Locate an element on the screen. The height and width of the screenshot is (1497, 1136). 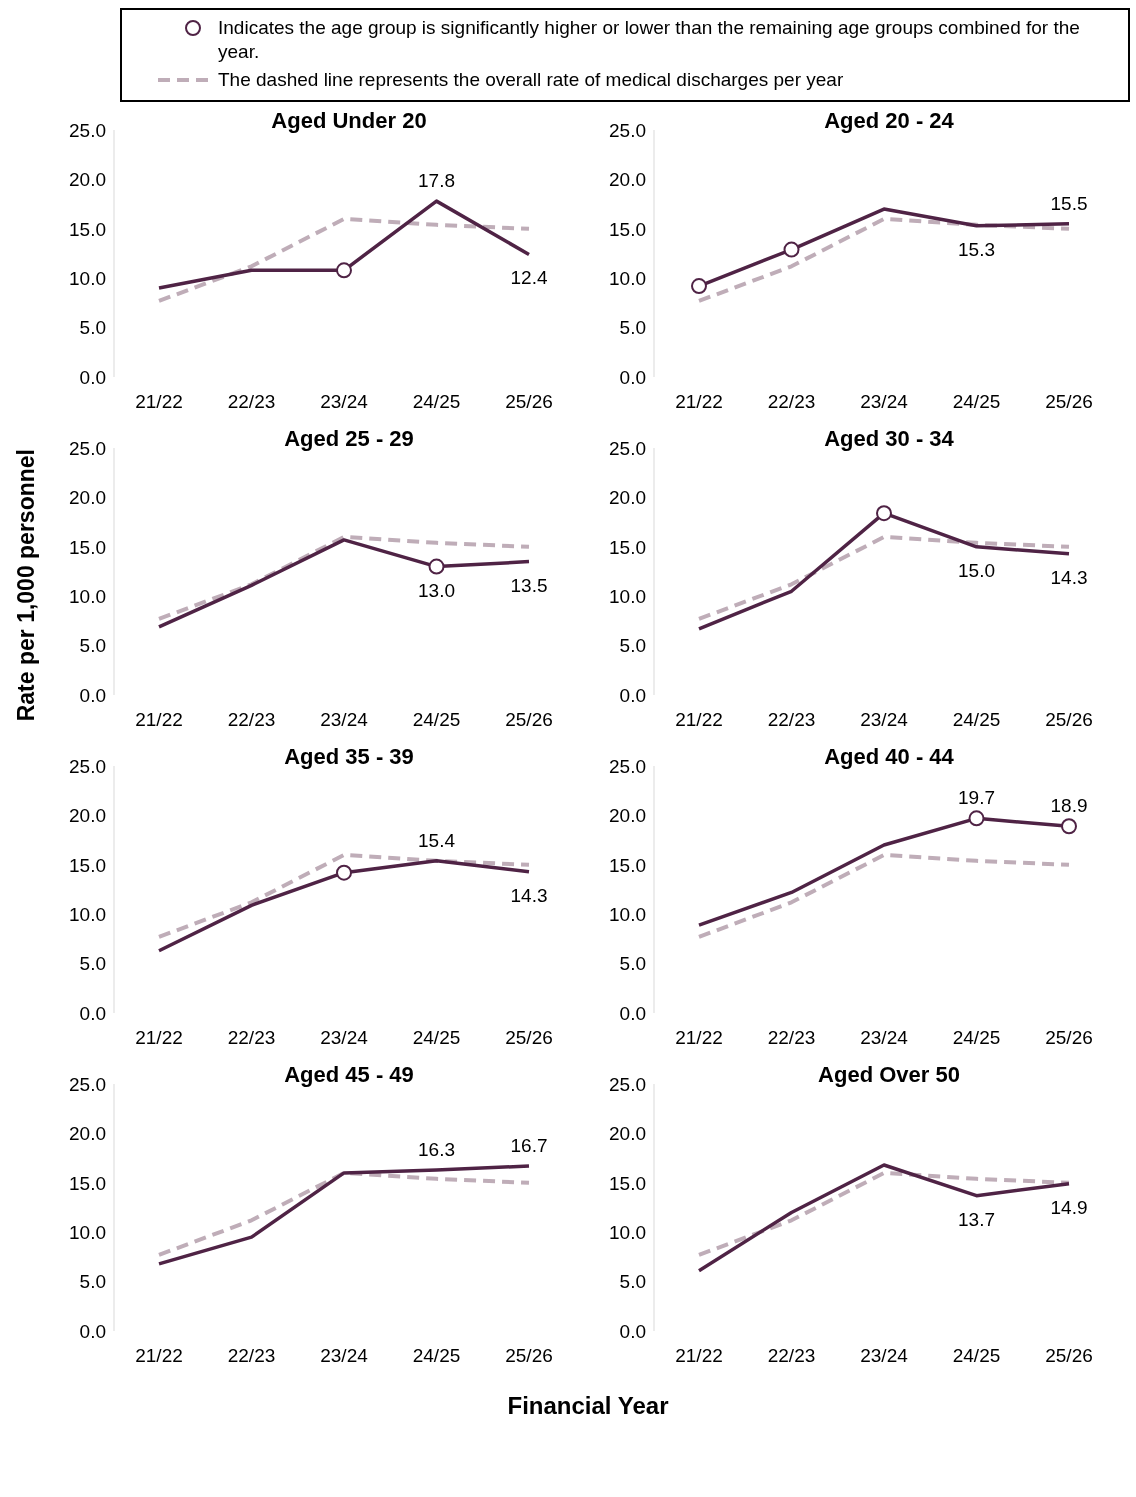
legend-label: Indicates the age group is significantly higher or lower than the remaining age groups combined for the year. is located at coordinates (649, 40).